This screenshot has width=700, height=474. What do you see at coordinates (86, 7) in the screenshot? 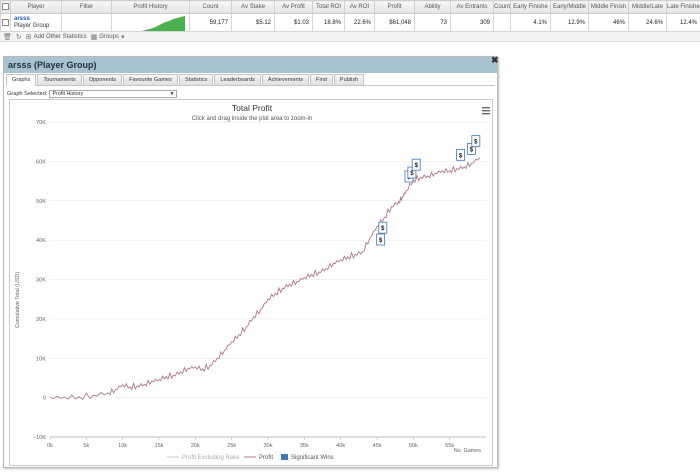
I see `col-header-filter: Filter` at bounding box center [86, 7].